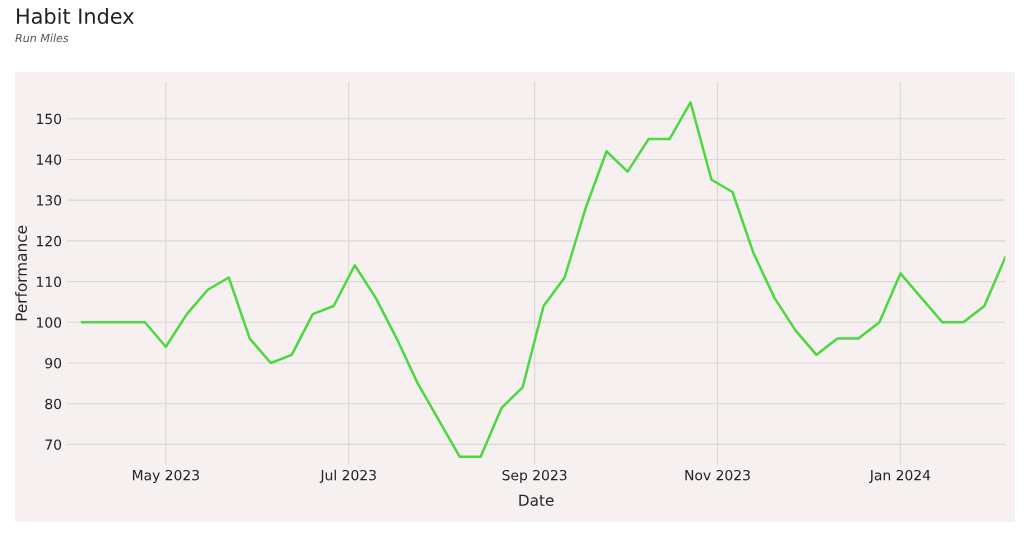 This screenshot has width=1029, height=533. What do you see at coordinates (534, 476) in the screenshot?
I see `x-tick-label: Sep 2023` at bounding box center [534, 476].